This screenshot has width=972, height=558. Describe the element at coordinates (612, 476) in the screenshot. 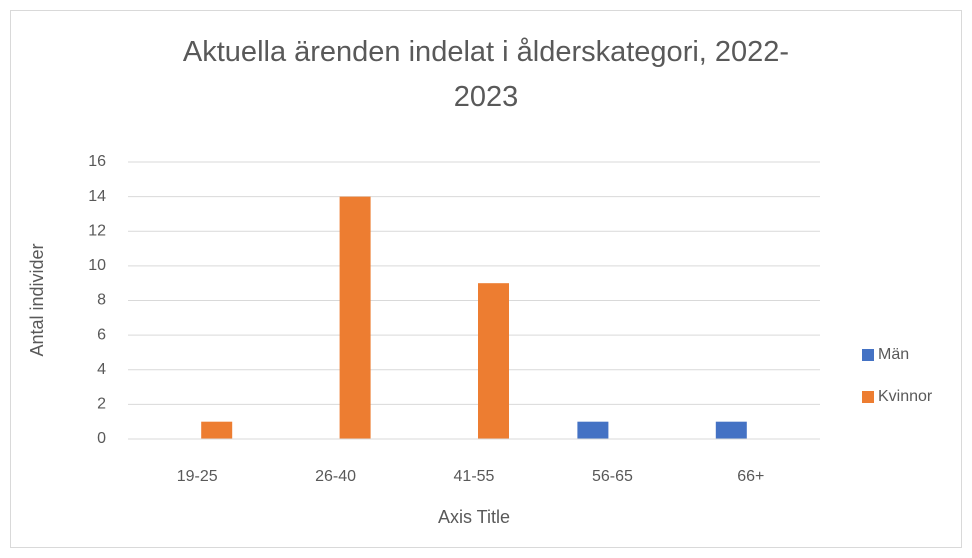

I see `x-tick-label: 56-65` at that location.